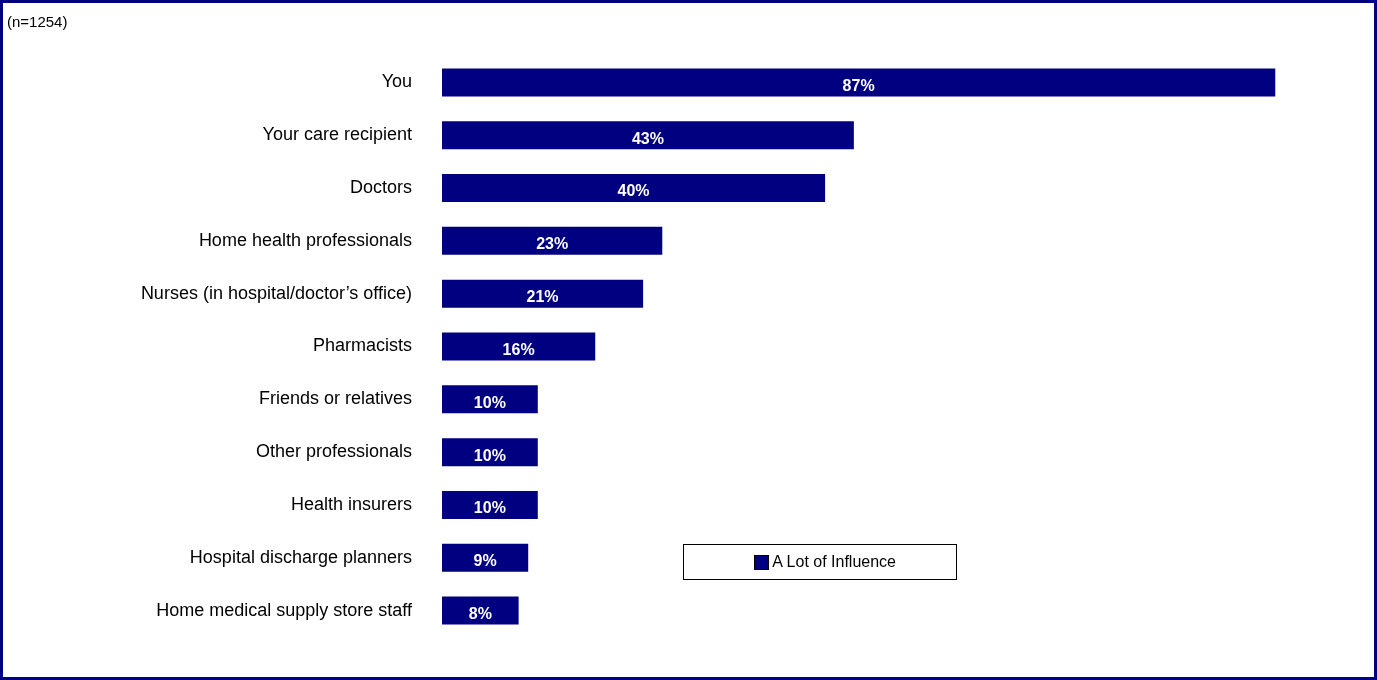 The height and width of the screenshot is (680, 1377). What do you see at coordinates (305, 239) in the screenshot?
I see `y-tick-label: Home health professionals` at bounding box center [305, 239].